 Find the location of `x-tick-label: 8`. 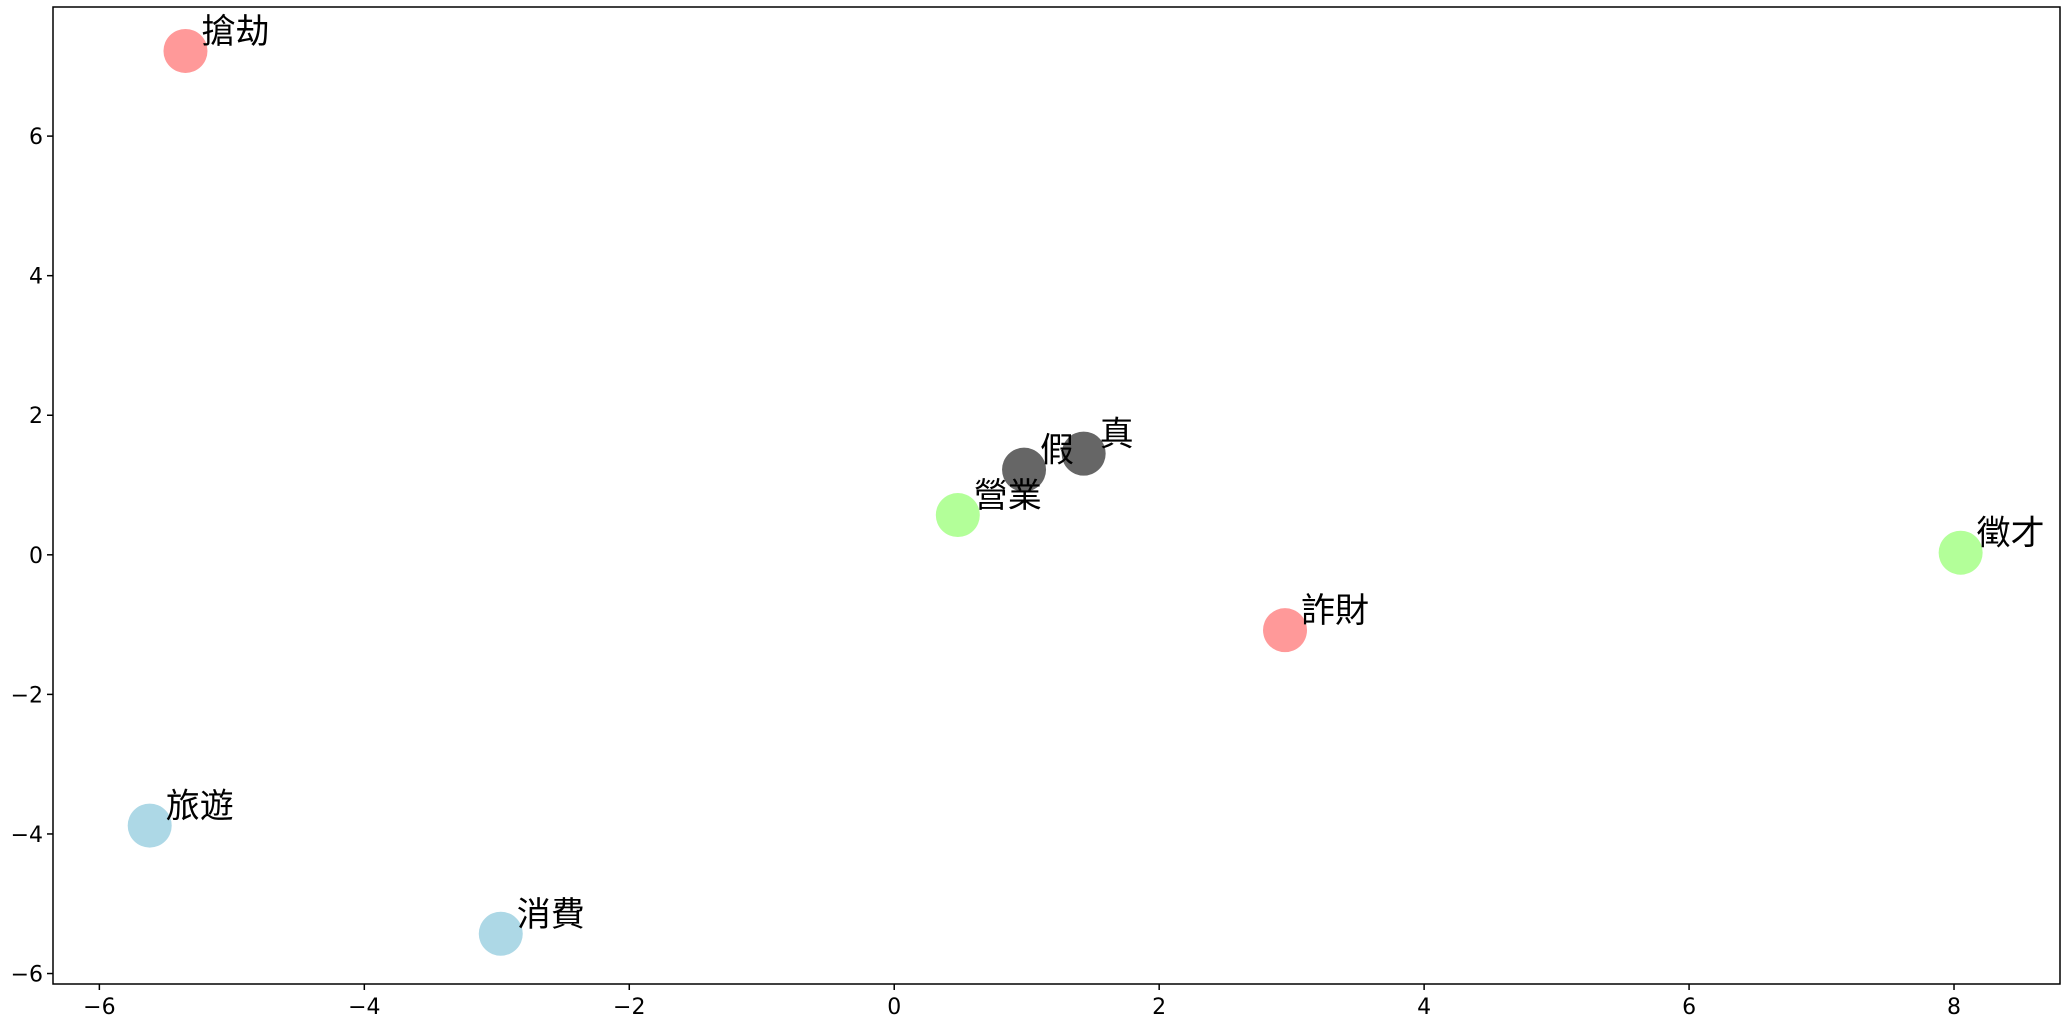

x-tick-label: 8 is located at coordinates (1954, 1007).